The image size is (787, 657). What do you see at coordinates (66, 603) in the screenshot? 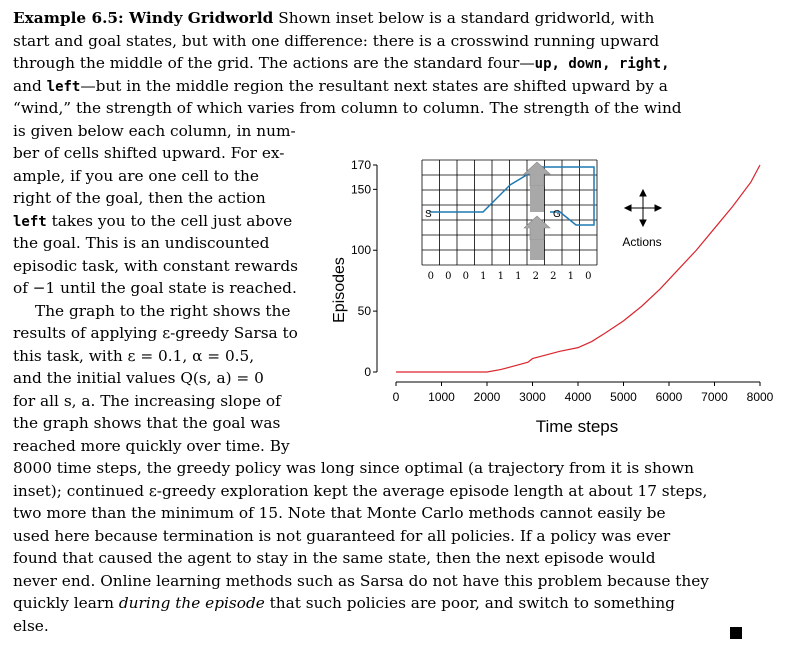
I see `text-line: quickly learn` at bounding box center [66, 603].